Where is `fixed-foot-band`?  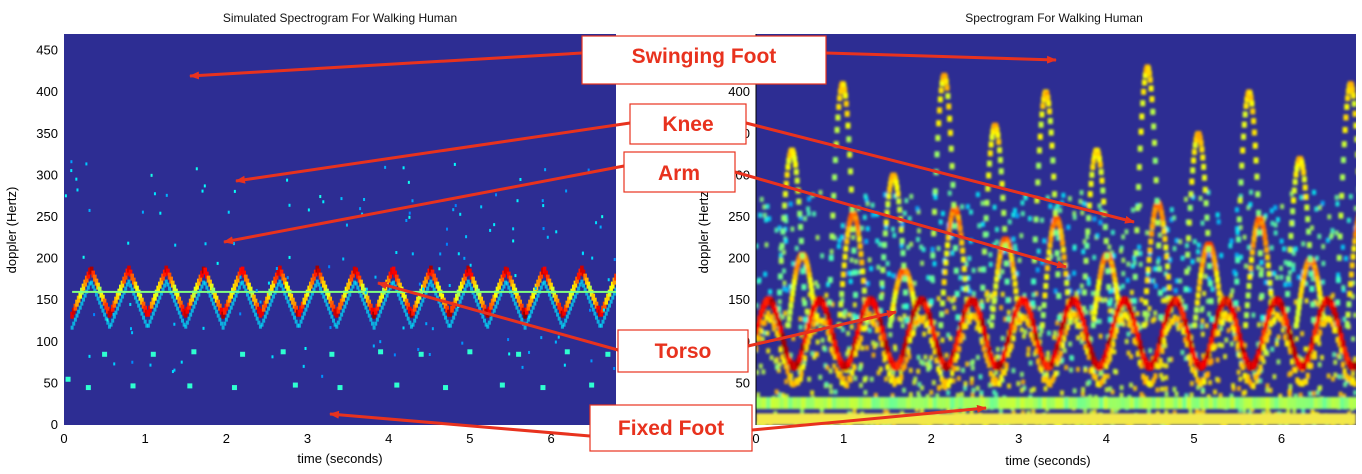
fixed-foot-band is located at coordinates (1056, 419).